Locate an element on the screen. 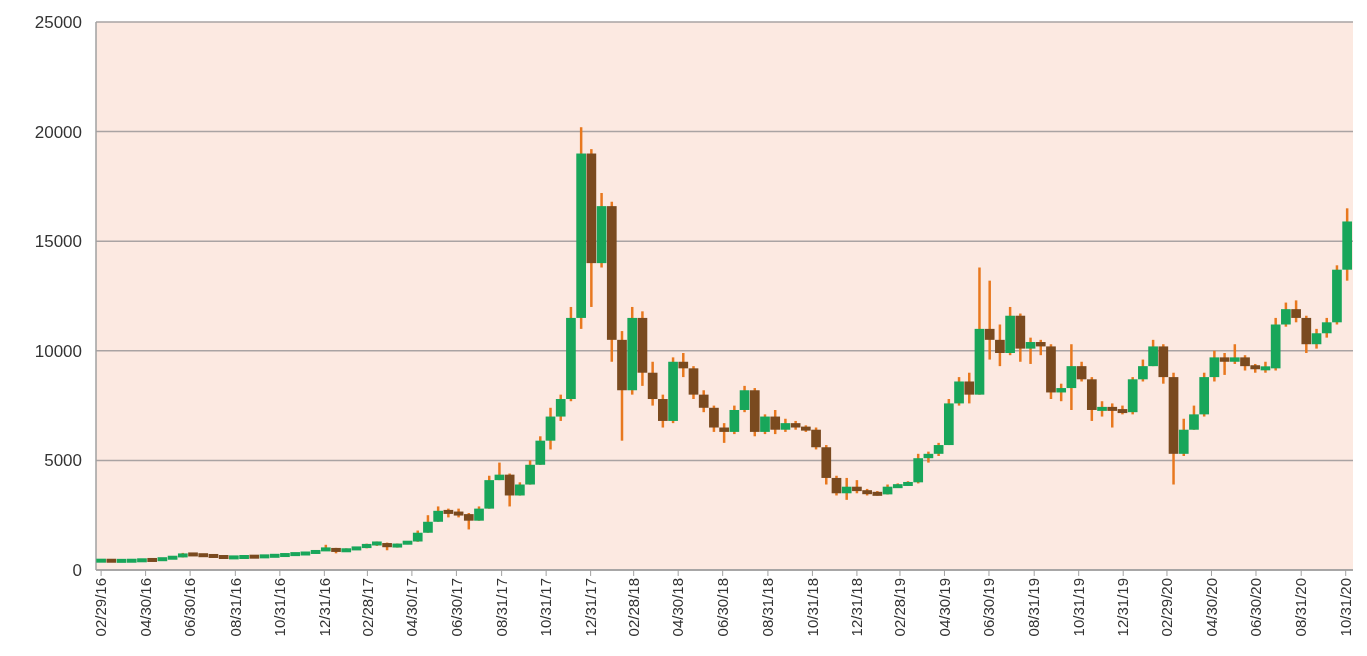 The image size is (1367, 656). y-tick-label: 15000 is located at coordinates (58, 242).